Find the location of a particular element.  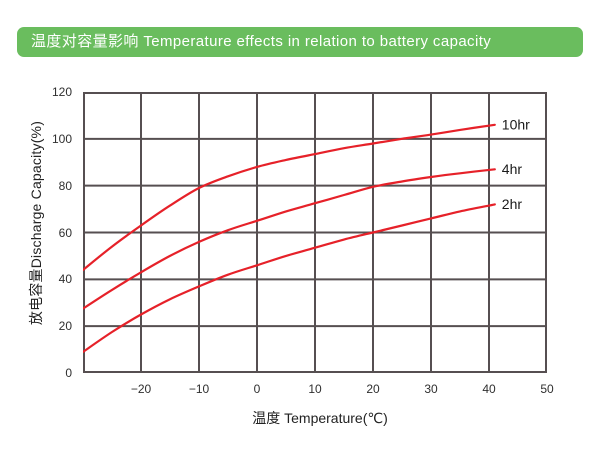

y-tick-label: 100 is located at coordinates (61, 138).